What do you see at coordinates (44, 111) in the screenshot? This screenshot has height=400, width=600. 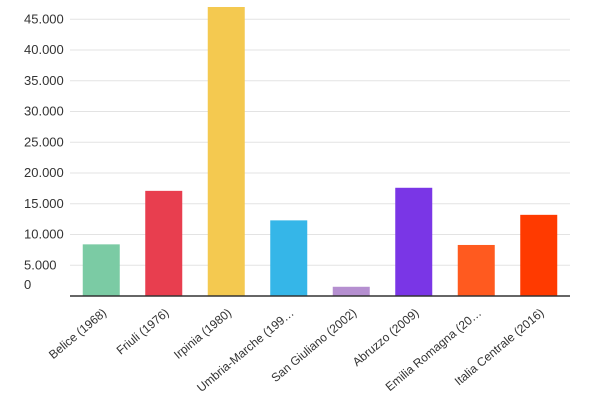 I see `y-tick-label: 30.000` at bounding box center [44, 111].